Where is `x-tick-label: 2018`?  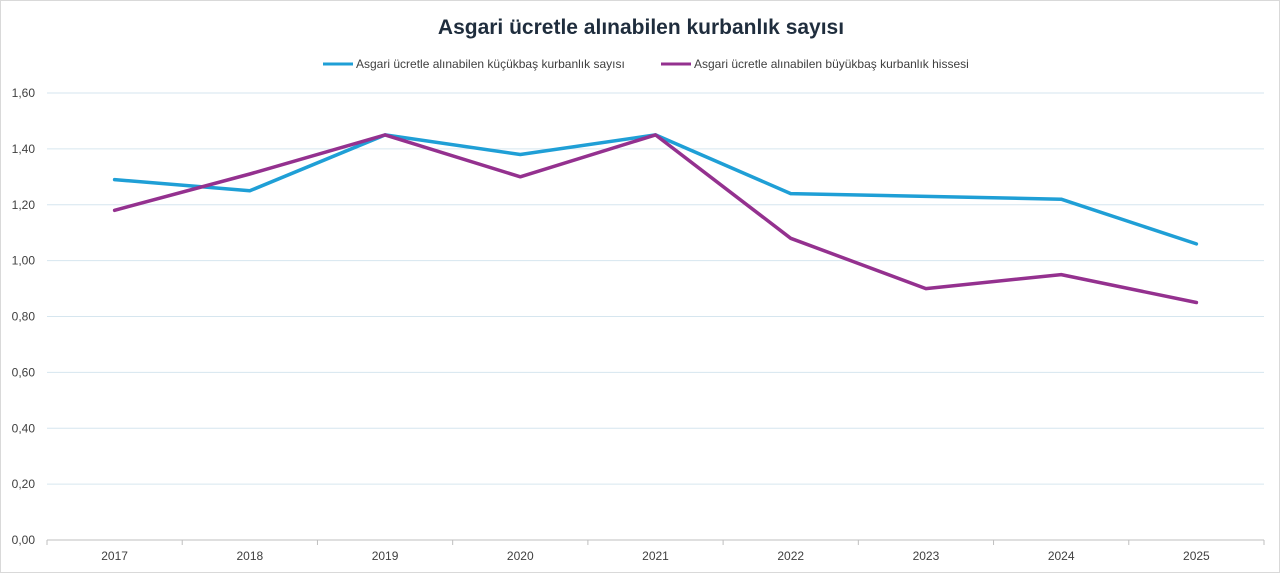
x-tick-label: 2018 is located at coordinates (249, 556).